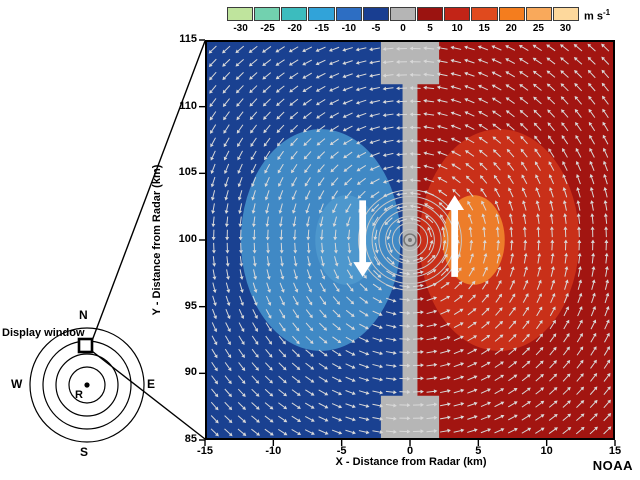  I want to click on compass-east-label: E, so click(151, 384).